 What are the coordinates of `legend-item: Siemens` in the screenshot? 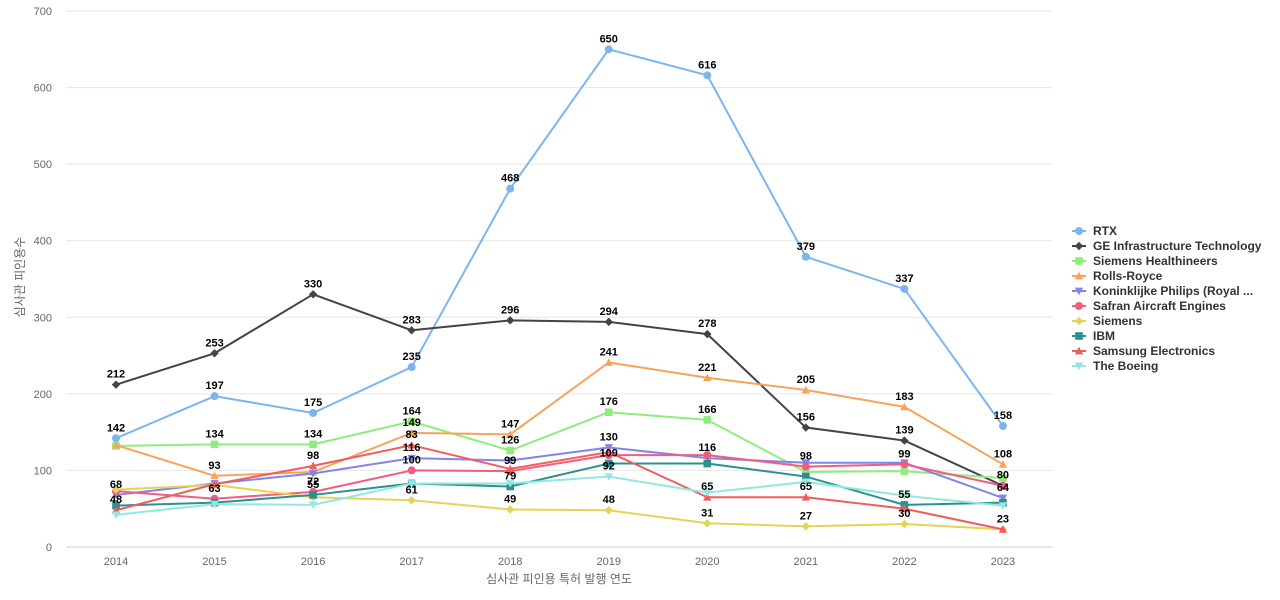 It's located at (1107, 321).